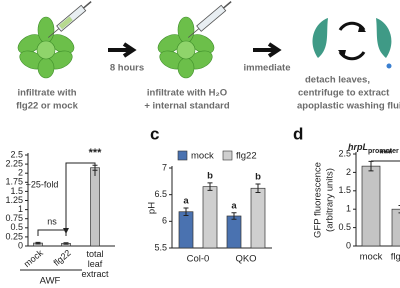  Describe the element at coordinates (42, 184) in the screenshot. I see `annotation: ~25-fold` at that location.